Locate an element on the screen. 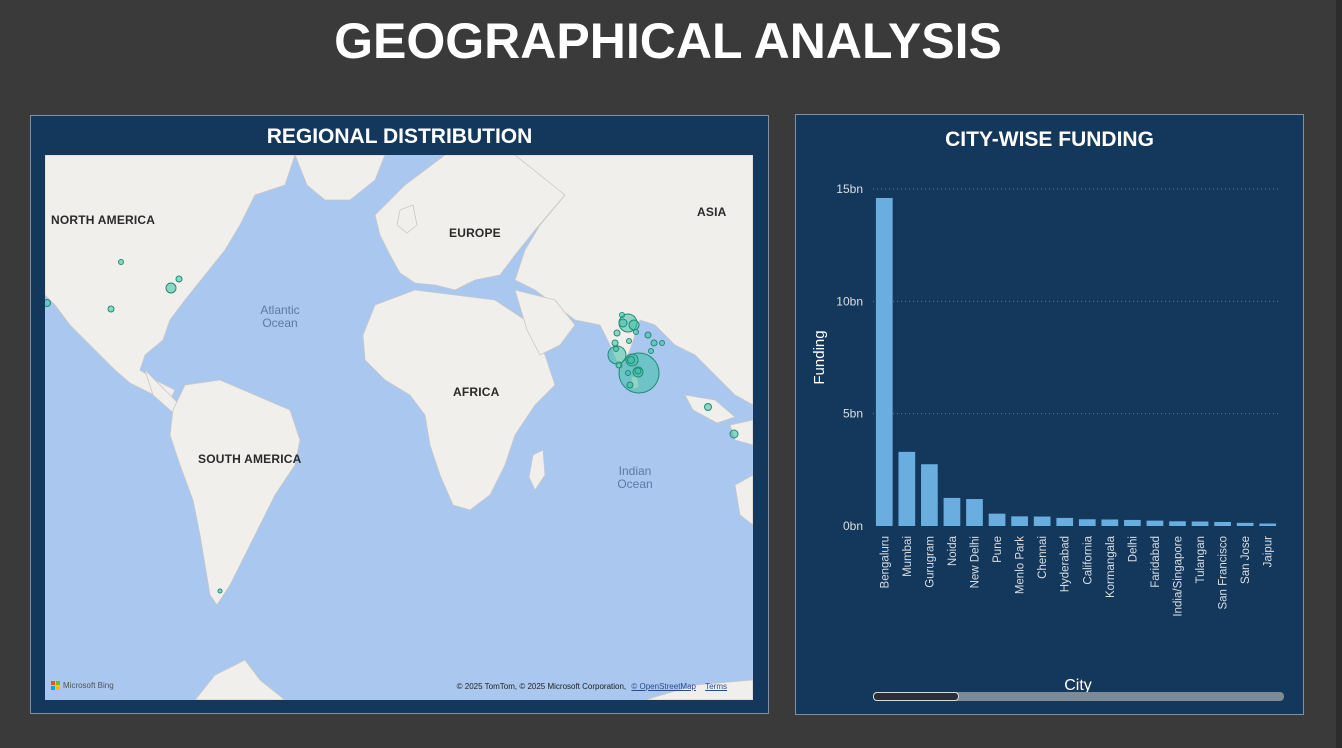 The image size is (1342, 748). map-provider-label: Microsoft Bing is located at coordinates (88, 685).